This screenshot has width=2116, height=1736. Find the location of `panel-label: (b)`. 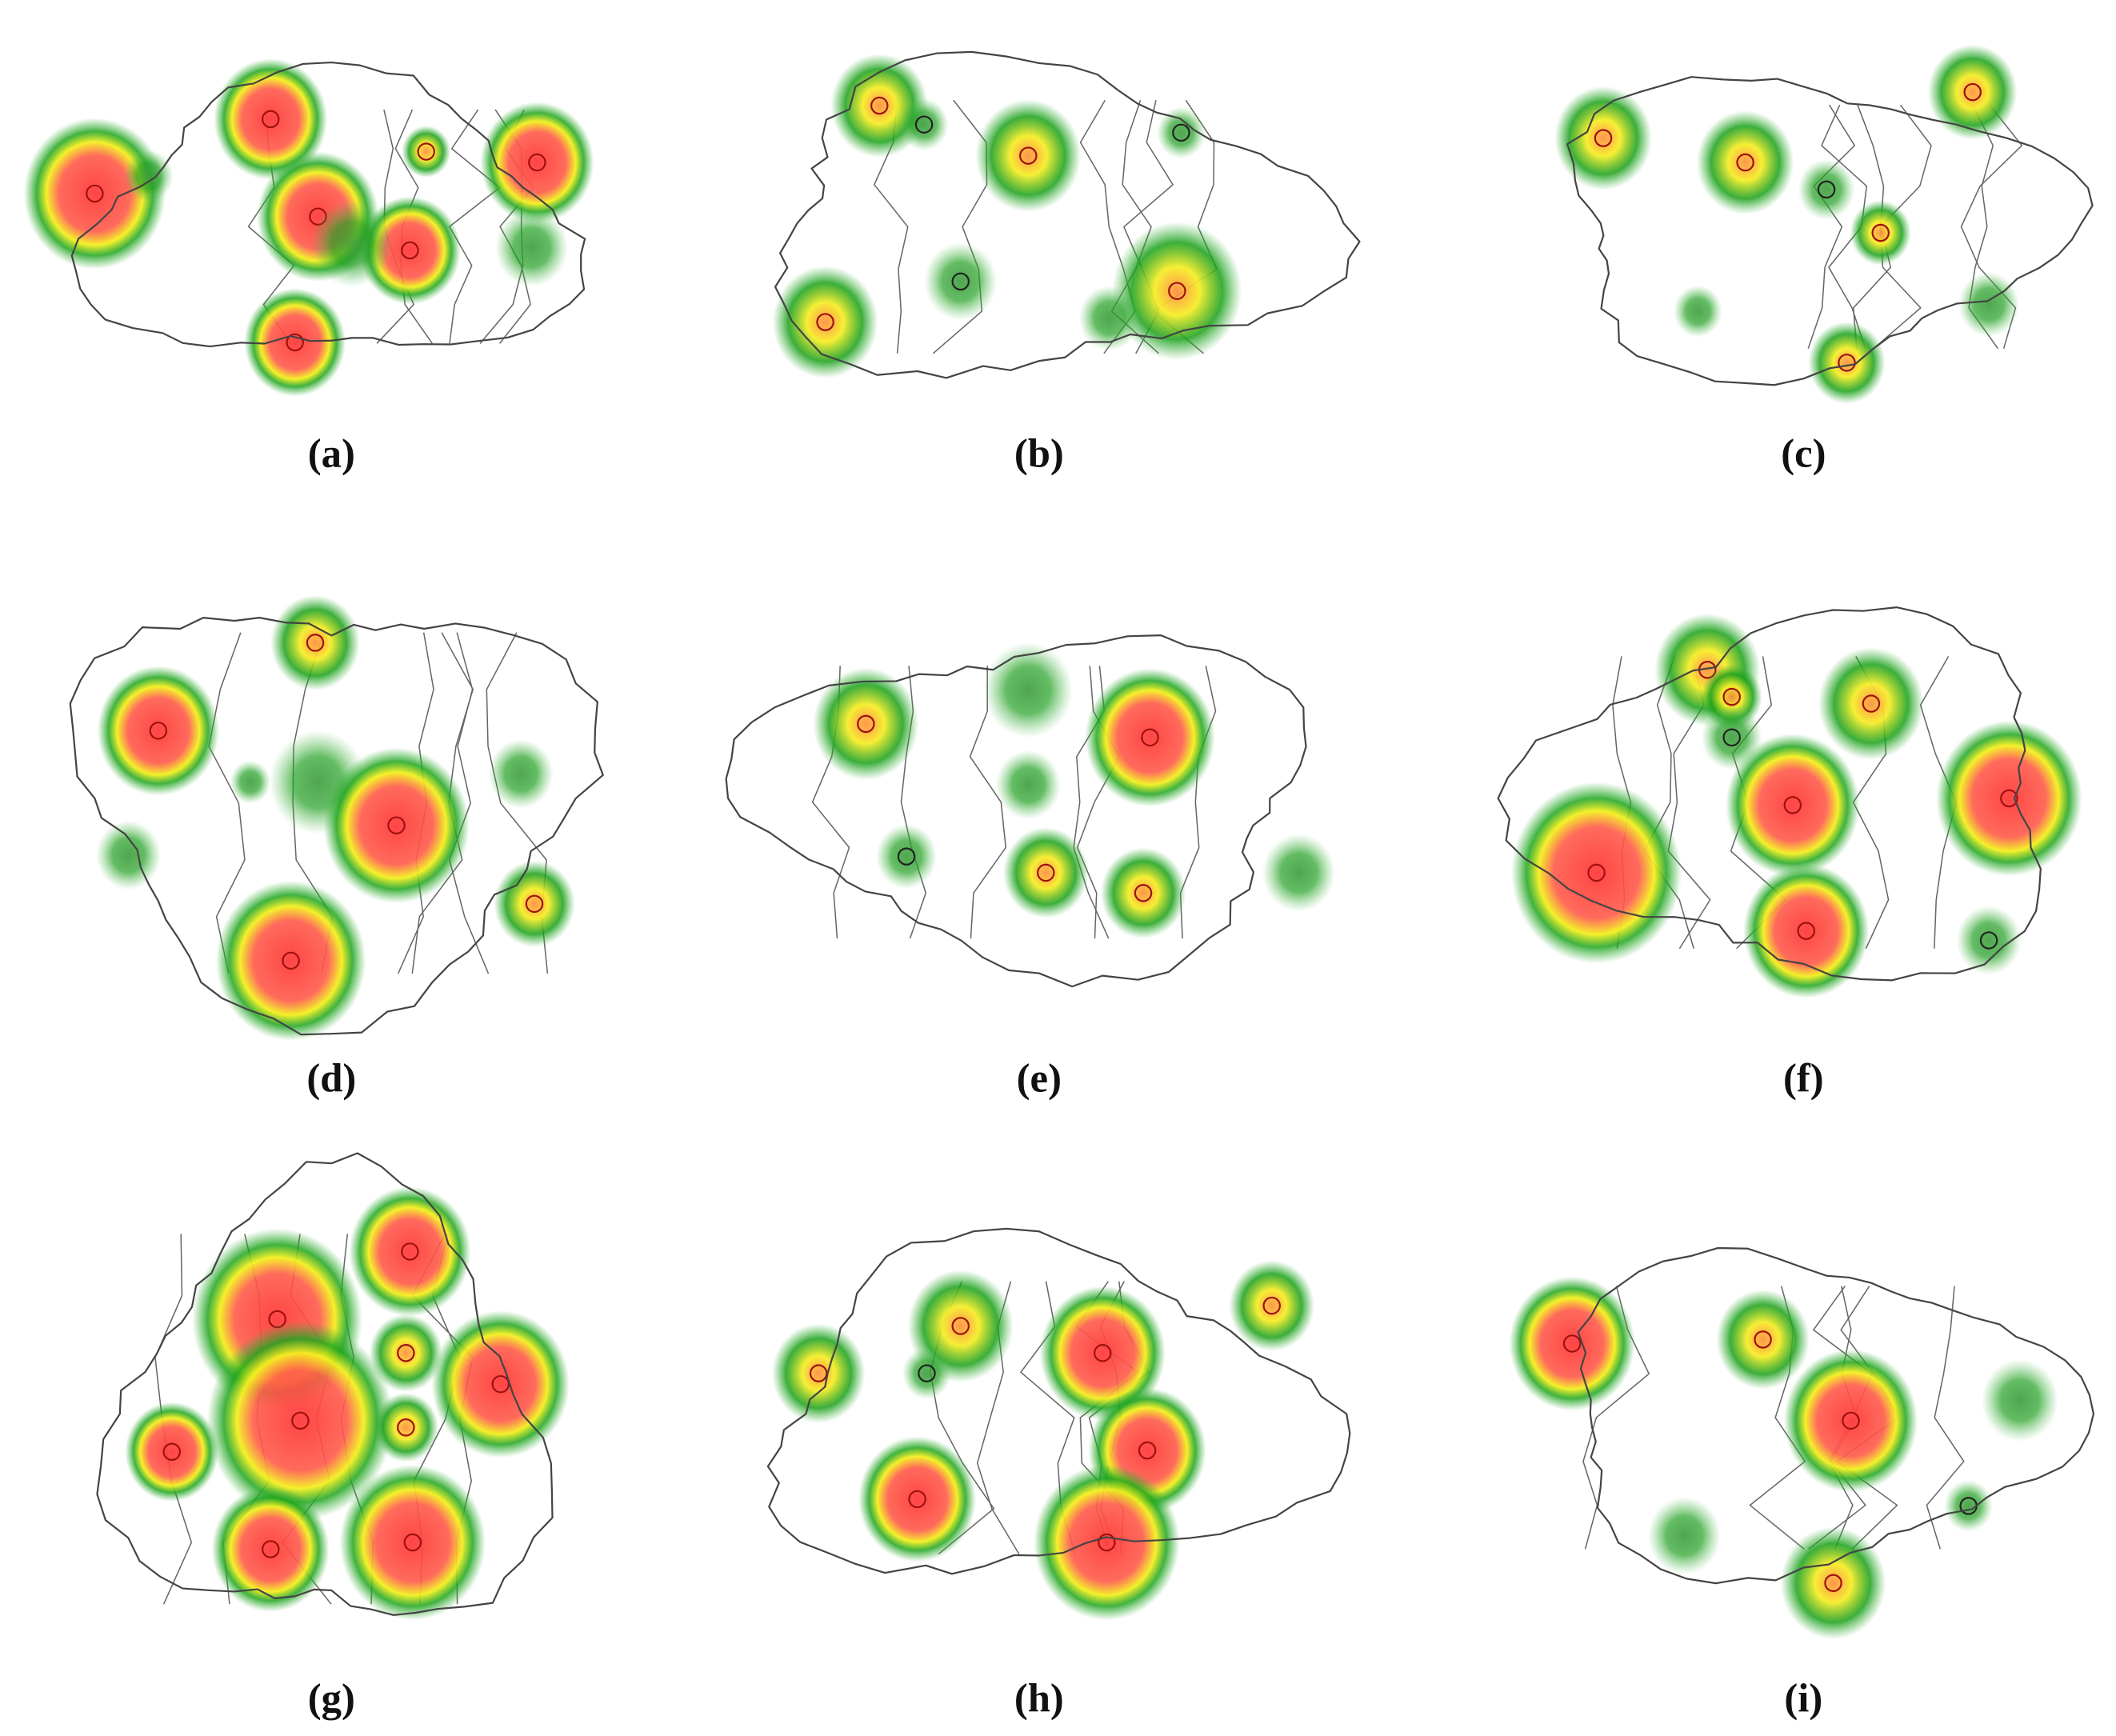

panel-label: (b) is located at coordinates (1039, 452).